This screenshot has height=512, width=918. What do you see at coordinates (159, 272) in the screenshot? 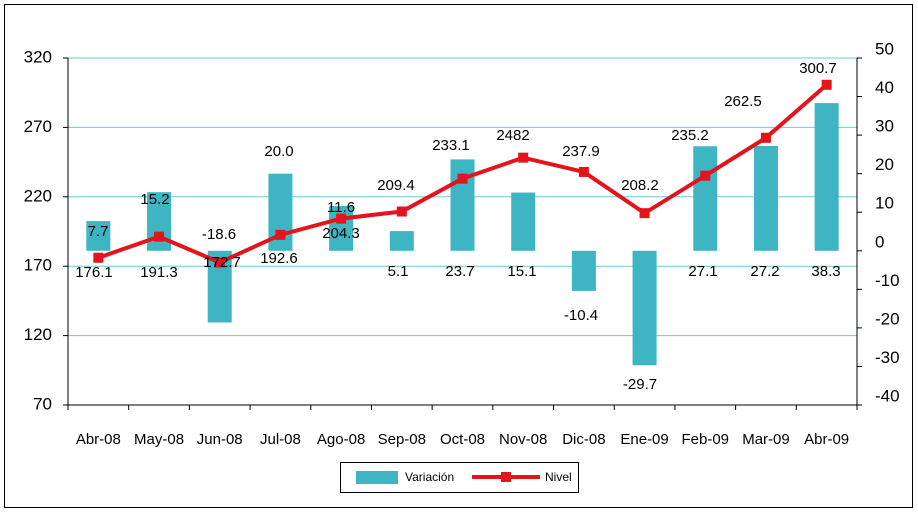
I see `line-value-label: 191.3` at bounding box center [159, 272].